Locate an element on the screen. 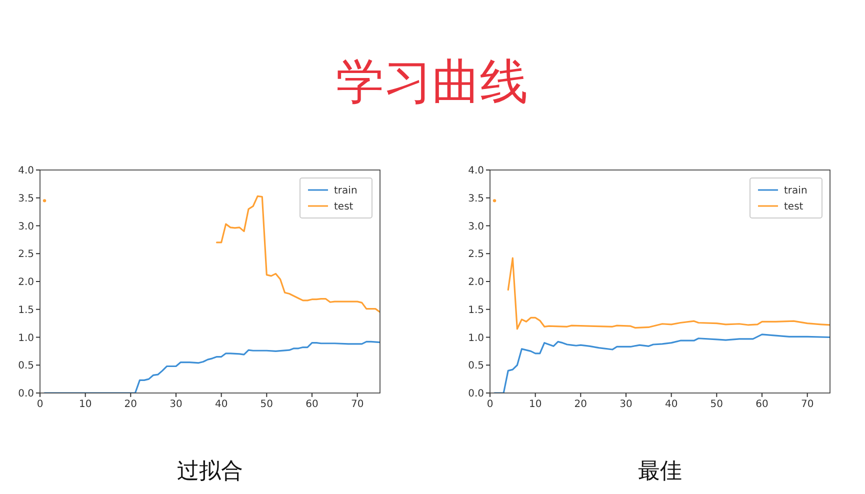  text: 学习曲线 is located at coordinates (432, 82).